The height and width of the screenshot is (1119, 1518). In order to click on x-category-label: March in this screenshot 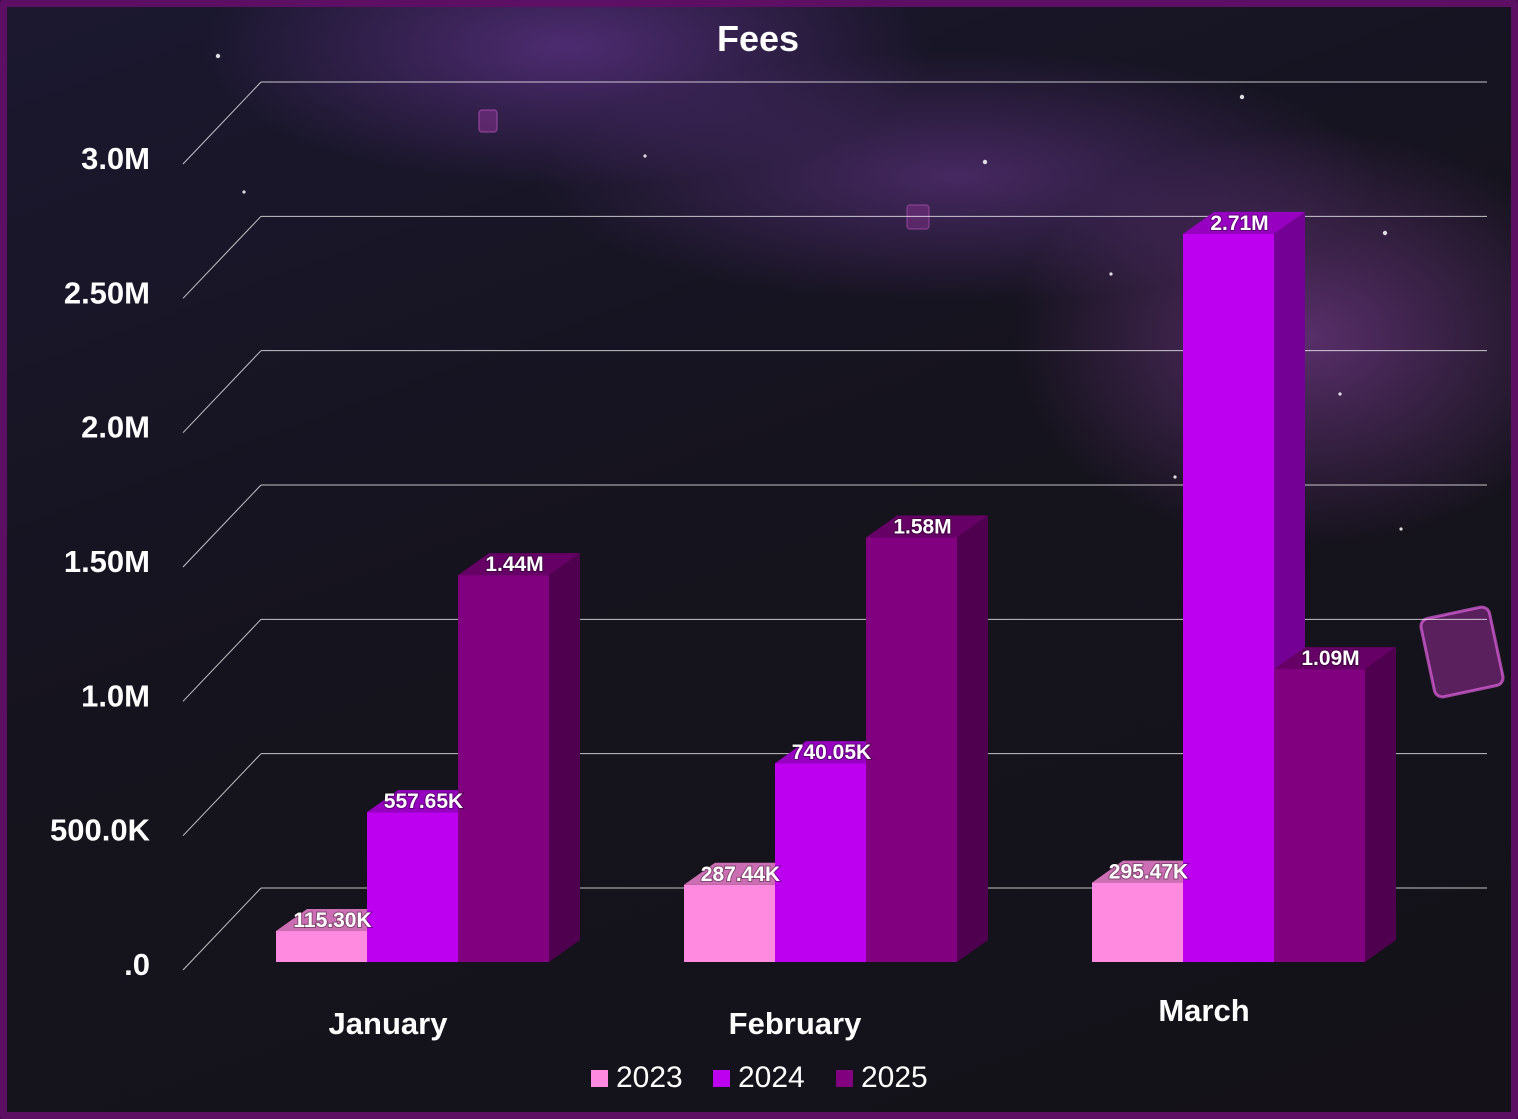, I will do `click(1203, 1010)`.